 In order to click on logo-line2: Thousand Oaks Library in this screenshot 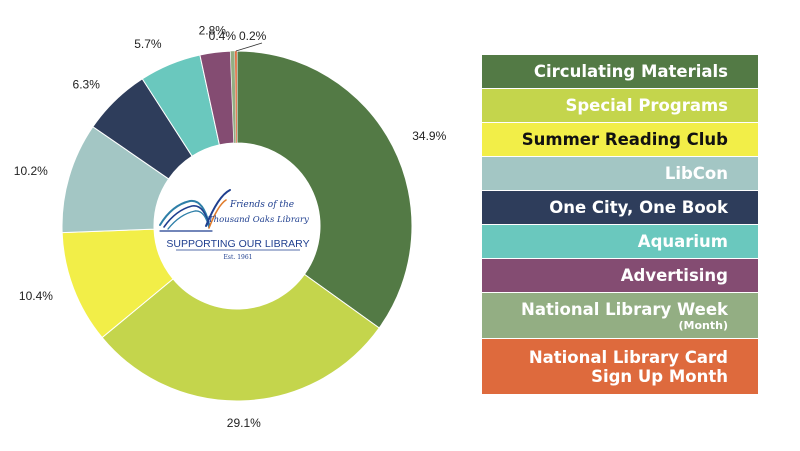, I will do `click(258, 220)`.